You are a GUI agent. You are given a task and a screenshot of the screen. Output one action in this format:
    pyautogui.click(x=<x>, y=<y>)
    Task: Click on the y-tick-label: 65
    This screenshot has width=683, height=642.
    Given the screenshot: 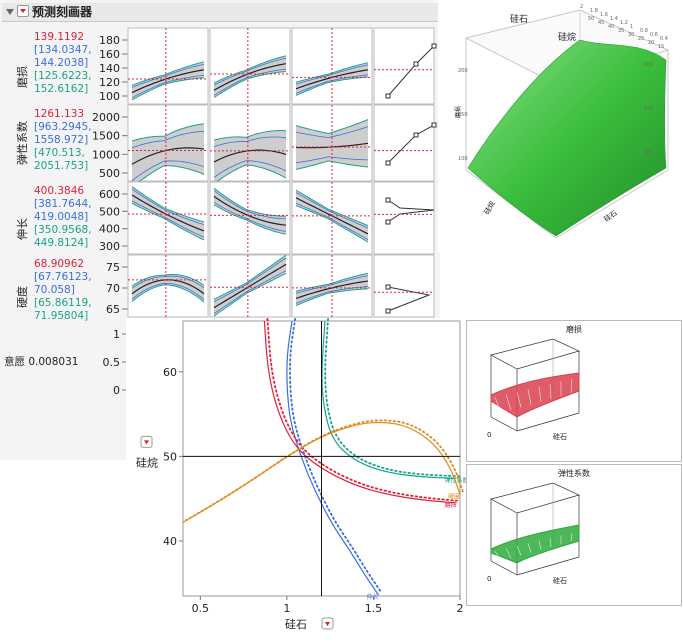 What is the action you would take?
    pyautogui.click(x=113, y=309)
    